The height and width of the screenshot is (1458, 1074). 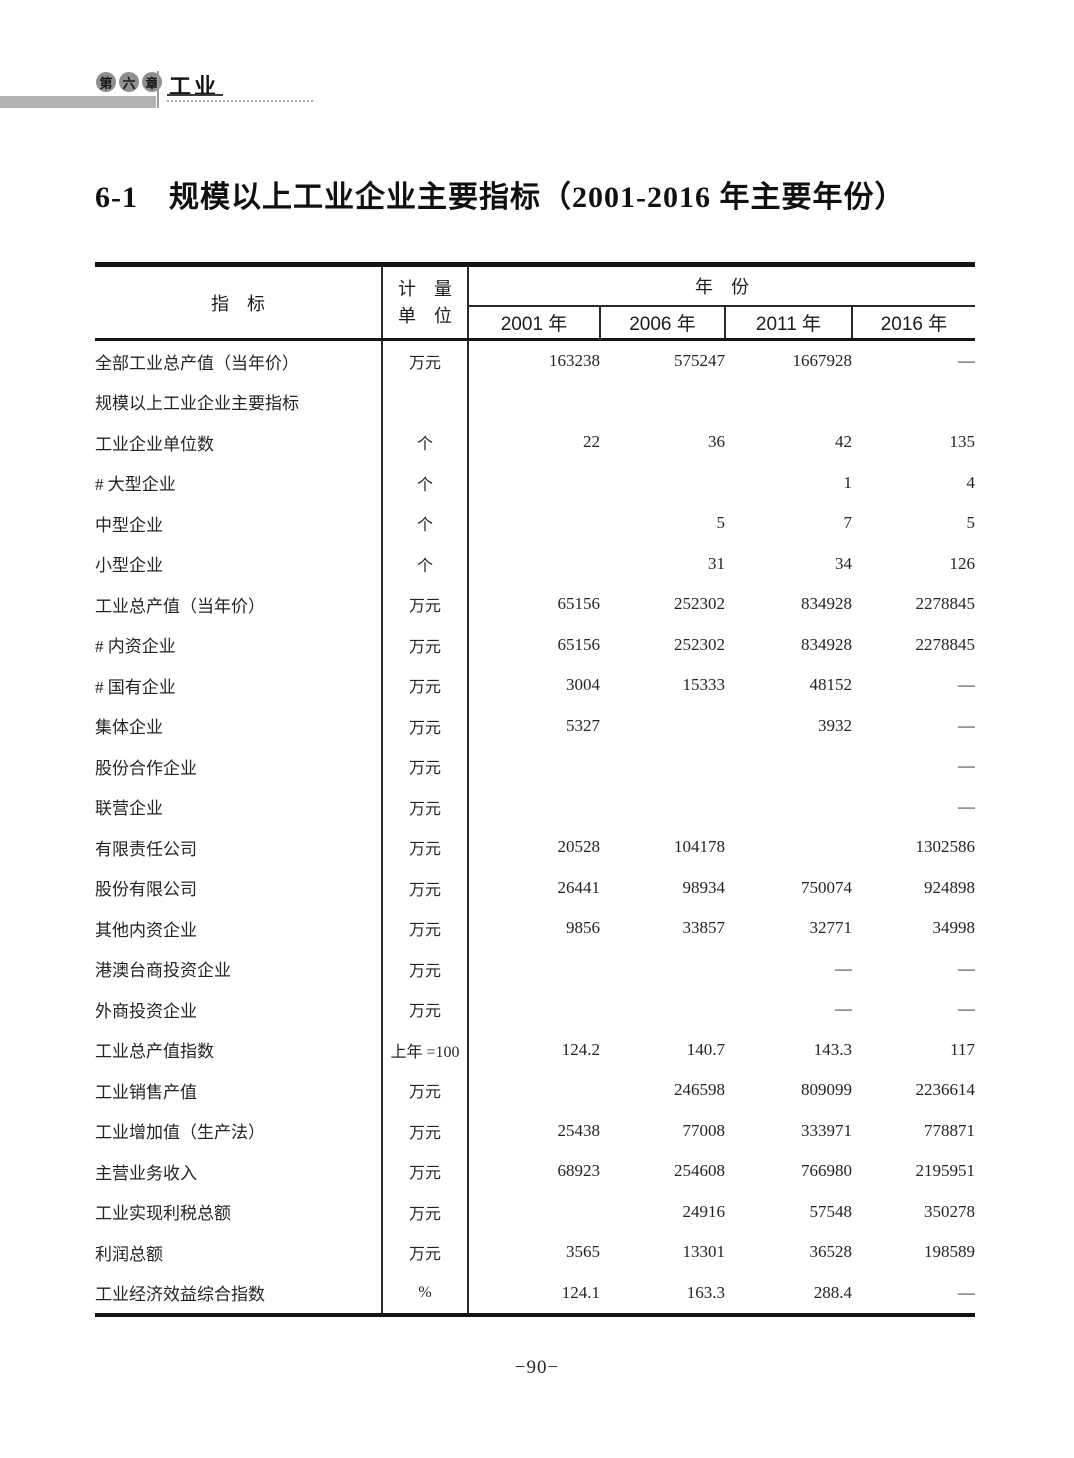 I want to click on table-row: # 大型企业个 1 4, so click(x=535, y=483).